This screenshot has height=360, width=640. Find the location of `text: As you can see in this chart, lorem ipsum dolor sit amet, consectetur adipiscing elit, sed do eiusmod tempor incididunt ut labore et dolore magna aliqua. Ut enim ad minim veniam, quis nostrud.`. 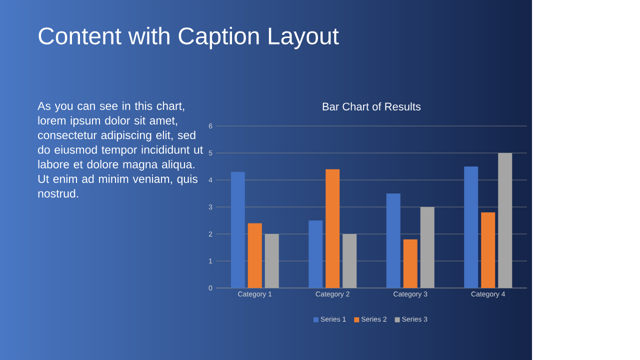

text: As you can see in this chart, lorem ipsum dolor sit amet, consectetur adipiscing elit, sed do eiusmod tempor incididunt ut labore et dolore magna aliqua. Ut enim ad minim veniam, quis nostrud. is located at coordinates (120, 150).